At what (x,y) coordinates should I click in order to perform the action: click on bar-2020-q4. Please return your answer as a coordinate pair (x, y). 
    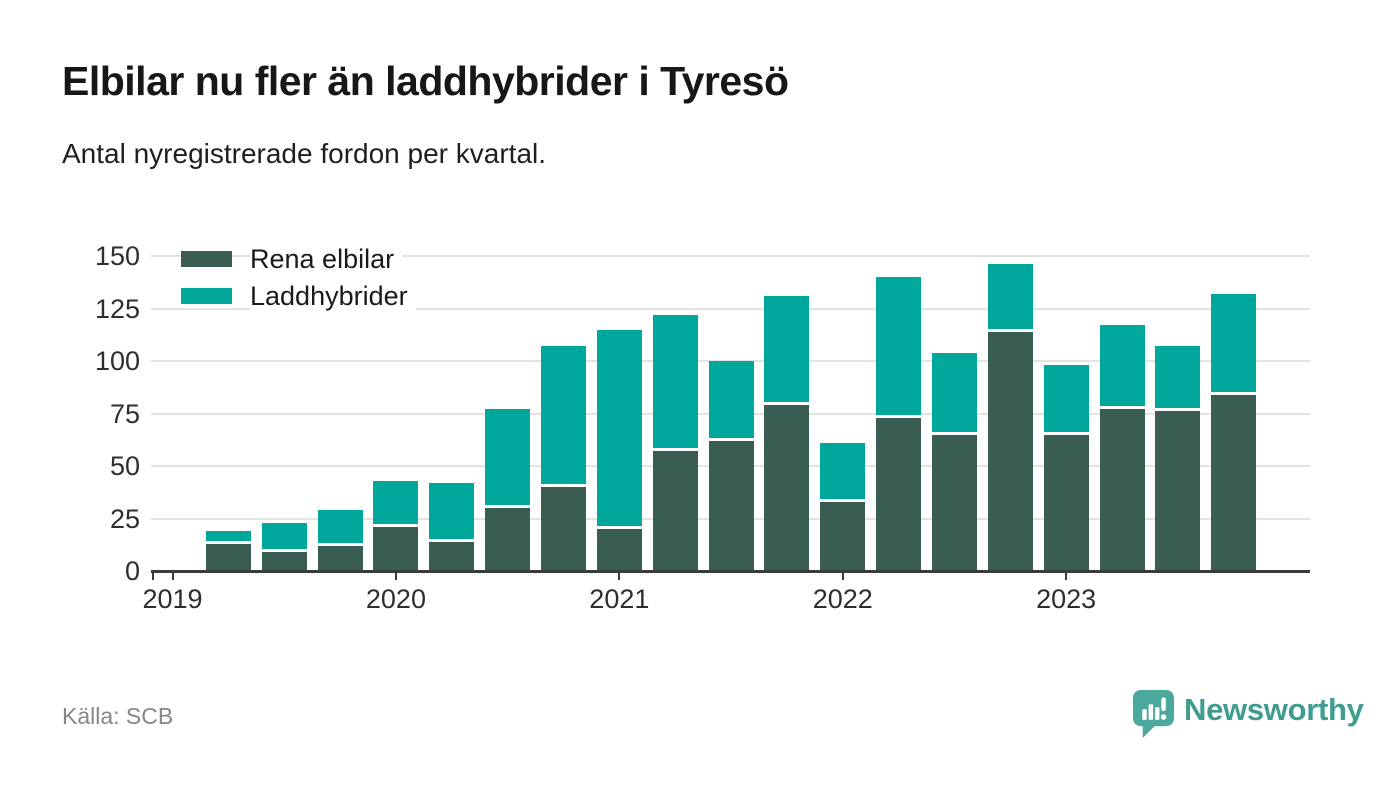
    Looking at the image, I should click on (563, 458).